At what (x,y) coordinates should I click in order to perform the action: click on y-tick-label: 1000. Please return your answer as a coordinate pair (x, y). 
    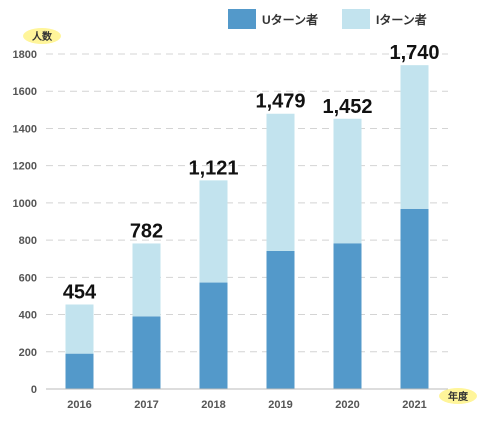
    Looking at the image, I should click on (25, 204).